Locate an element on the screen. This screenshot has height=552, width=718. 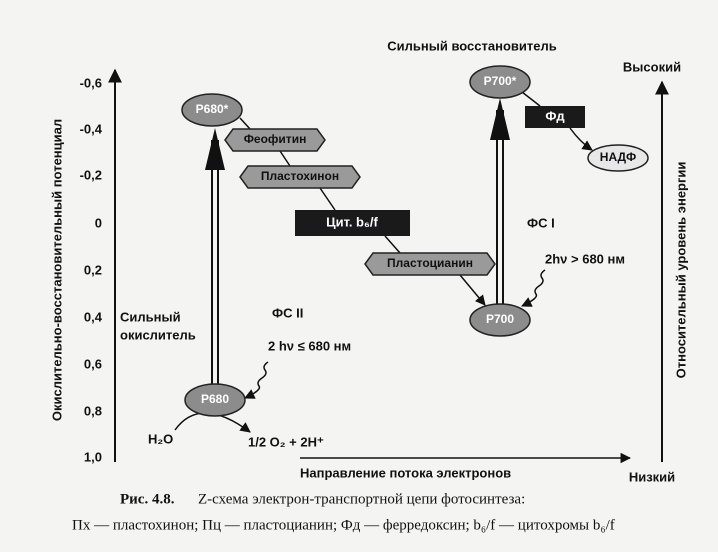
high-label: Высокий is located at coordinates (652, 66).